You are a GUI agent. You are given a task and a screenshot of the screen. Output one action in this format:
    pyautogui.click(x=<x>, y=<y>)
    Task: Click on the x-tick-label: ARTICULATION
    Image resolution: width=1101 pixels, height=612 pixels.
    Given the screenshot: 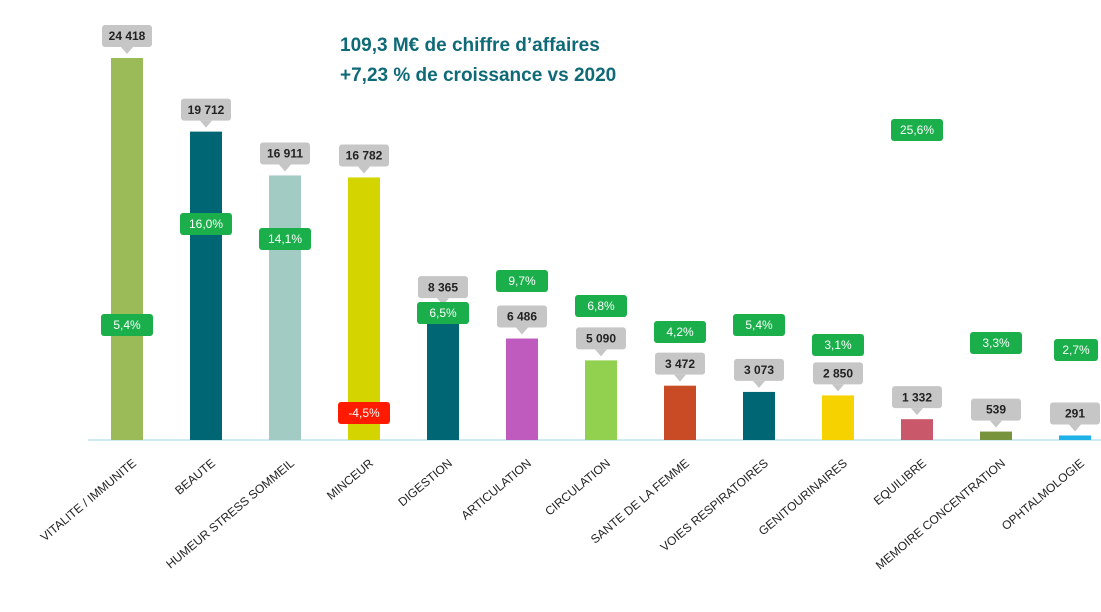 What is the action you would take?
    pyautogui.click(x=496, y=489)
    